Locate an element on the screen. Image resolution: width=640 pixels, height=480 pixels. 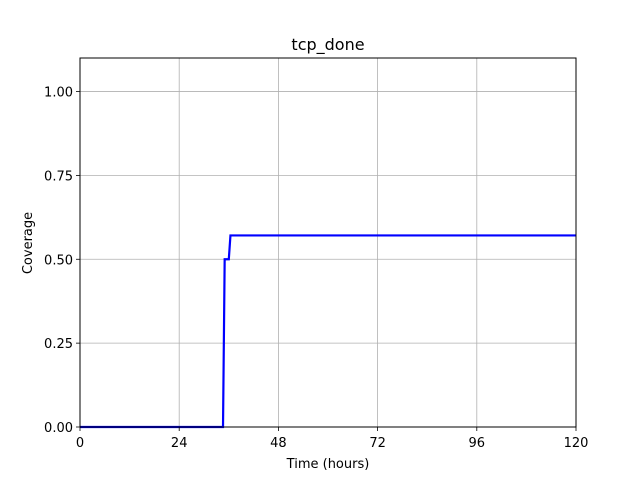
x-tick-label: 48 is located at coordinates (278, 443).